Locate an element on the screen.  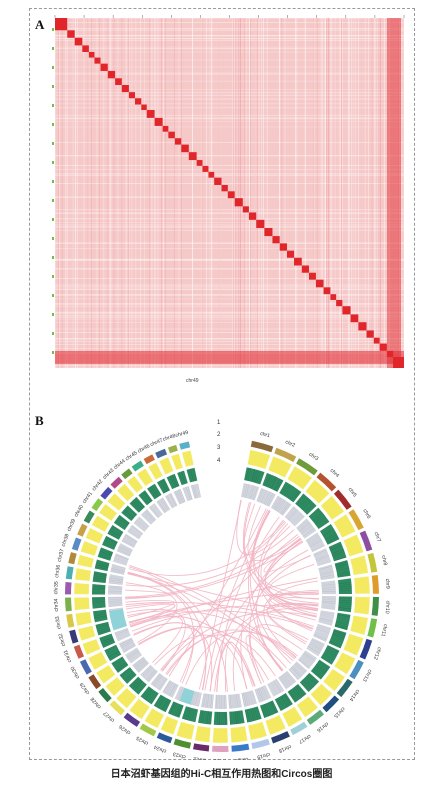
circos-chrom-label: chr9 is located at coordinates (387, 583).